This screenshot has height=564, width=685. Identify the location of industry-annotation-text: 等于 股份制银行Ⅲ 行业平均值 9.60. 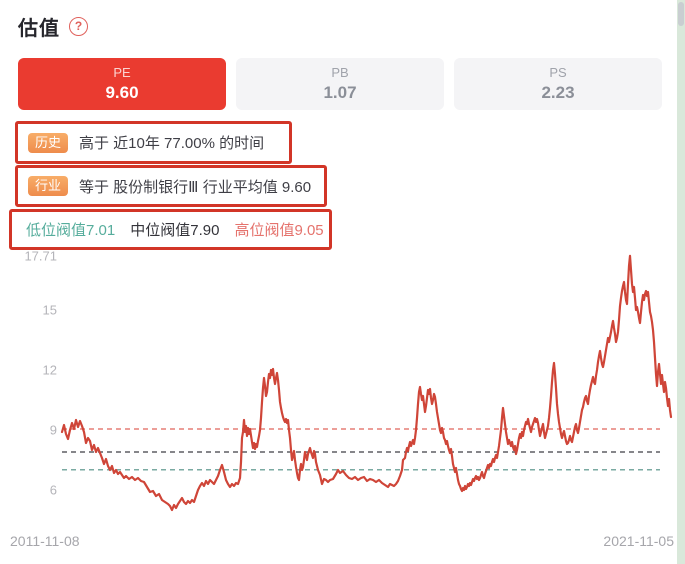
(195, 187).